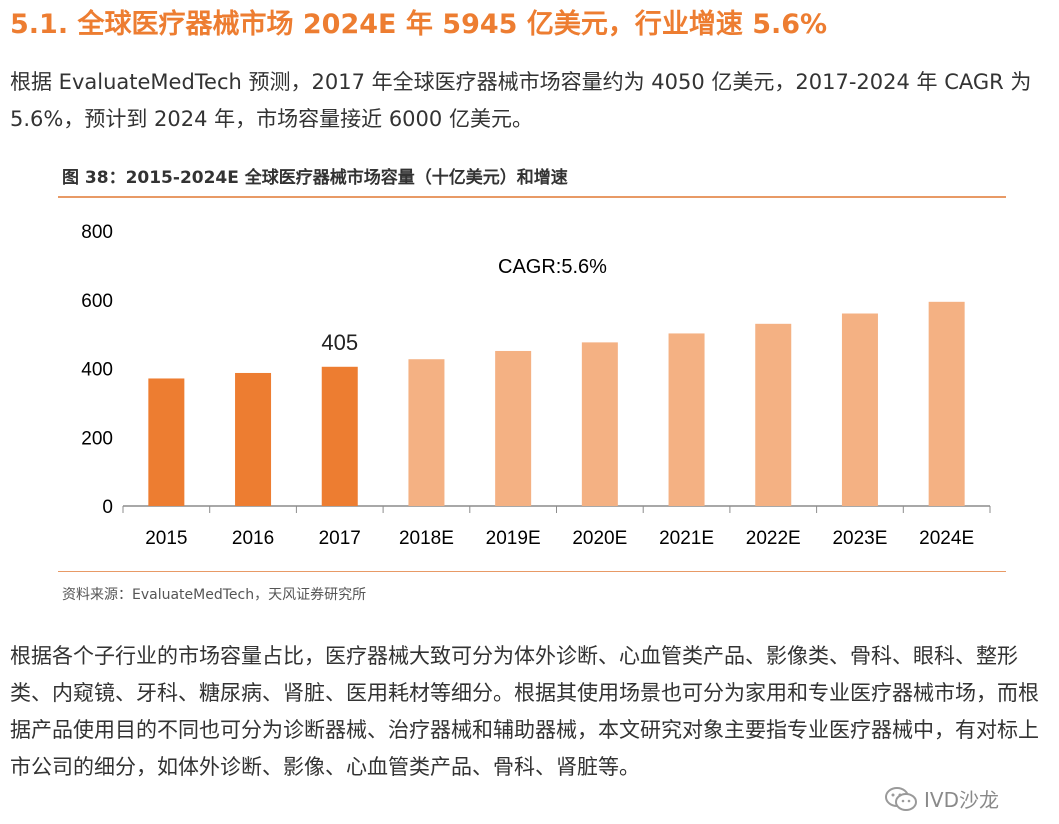 The image size is (1059, 824). What do you see at coordinates (97, 438) in the screenshot?
I see `y-tick-label: 200` at bounding box center [97, 438].